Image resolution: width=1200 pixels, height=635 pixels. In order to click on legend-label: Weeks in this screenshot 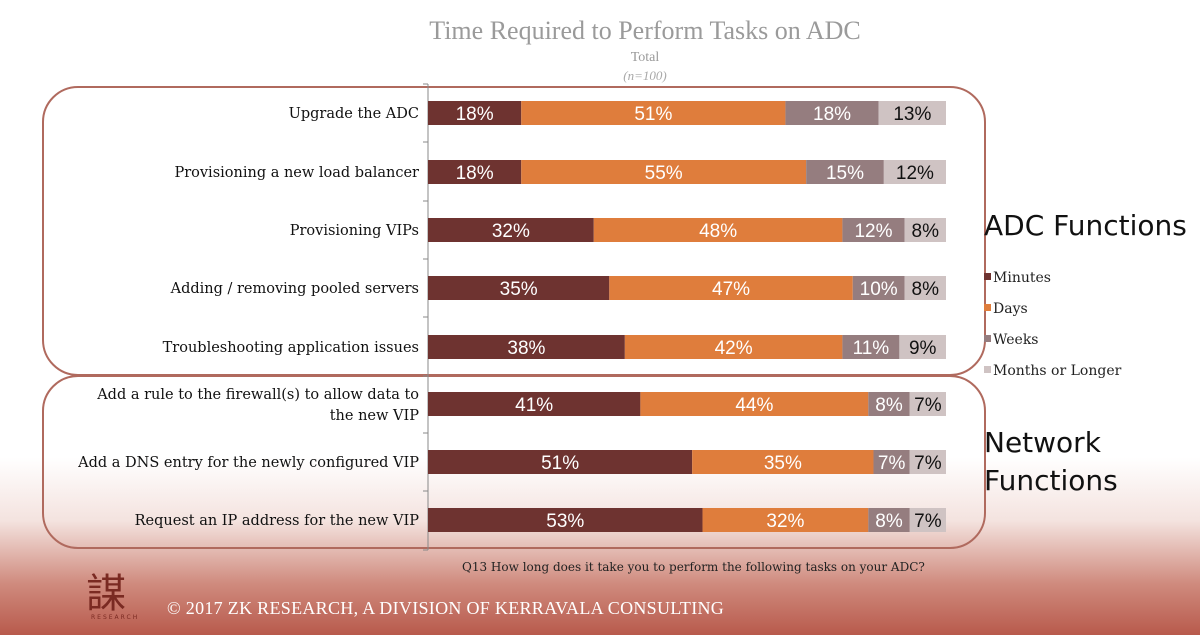, I will do `click(1016, 339)`.